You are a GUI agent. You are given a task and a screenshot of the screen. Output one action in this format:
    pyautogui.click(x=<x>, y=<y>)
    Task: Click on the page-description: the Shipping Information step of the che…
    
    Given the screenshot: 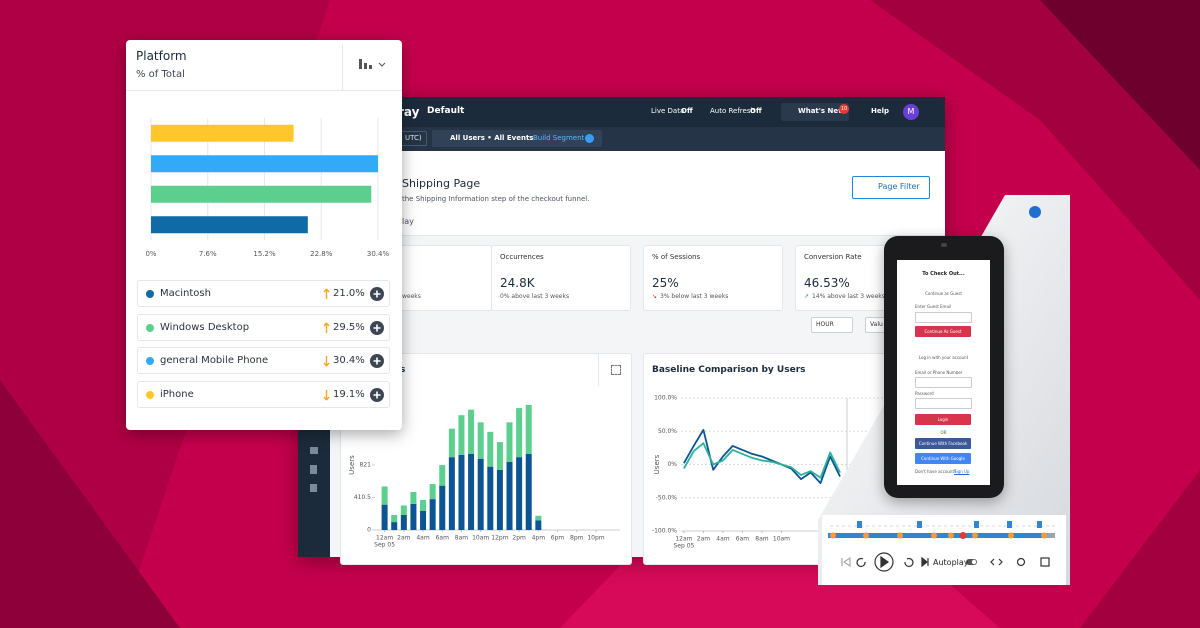 What is the action you would take?
    pyautogui.click(x=496, y=199)
    